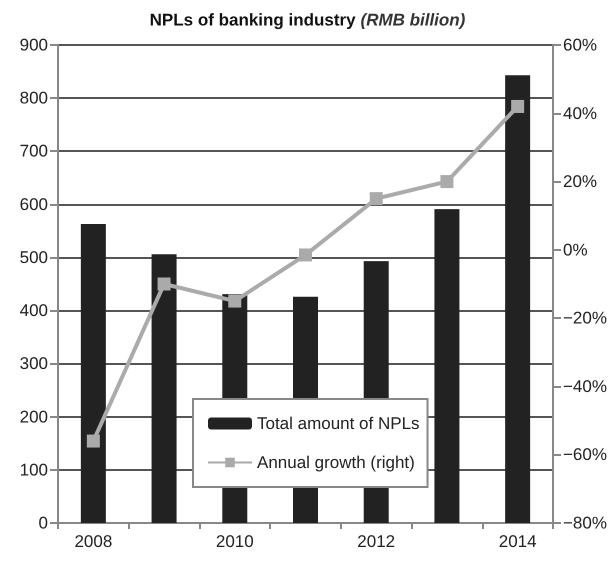  Describe the element at coordinates (585, 523) in the screenshot. I see `y2-tick-label: −80%` at that location.